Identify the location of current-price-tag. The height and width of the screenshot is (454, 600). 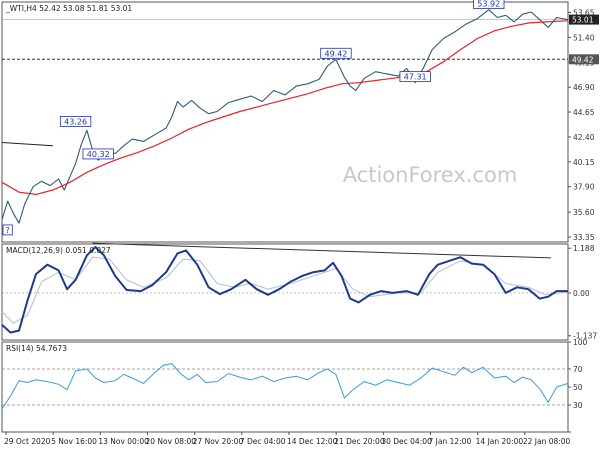
(584, 19).